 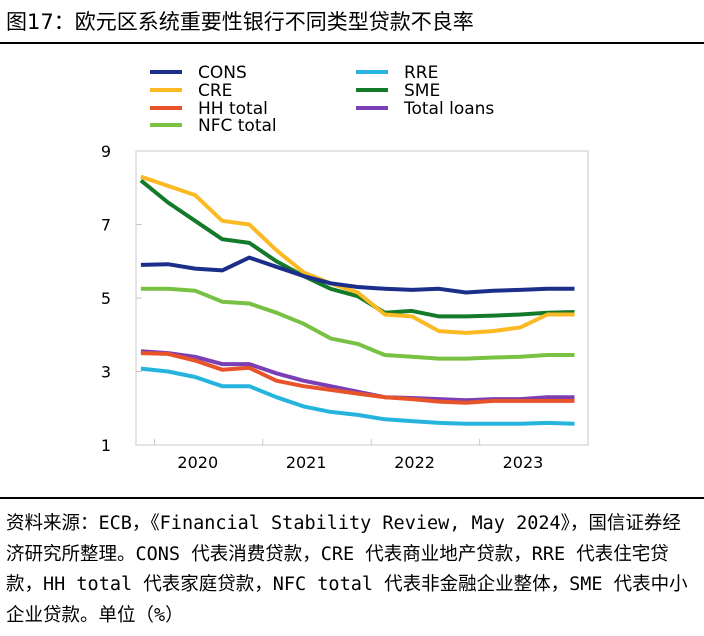 What do you see at coordinates (233, 109) in the screenshot?
I see `legend-label: HH total` at bounding box center [233, 109].